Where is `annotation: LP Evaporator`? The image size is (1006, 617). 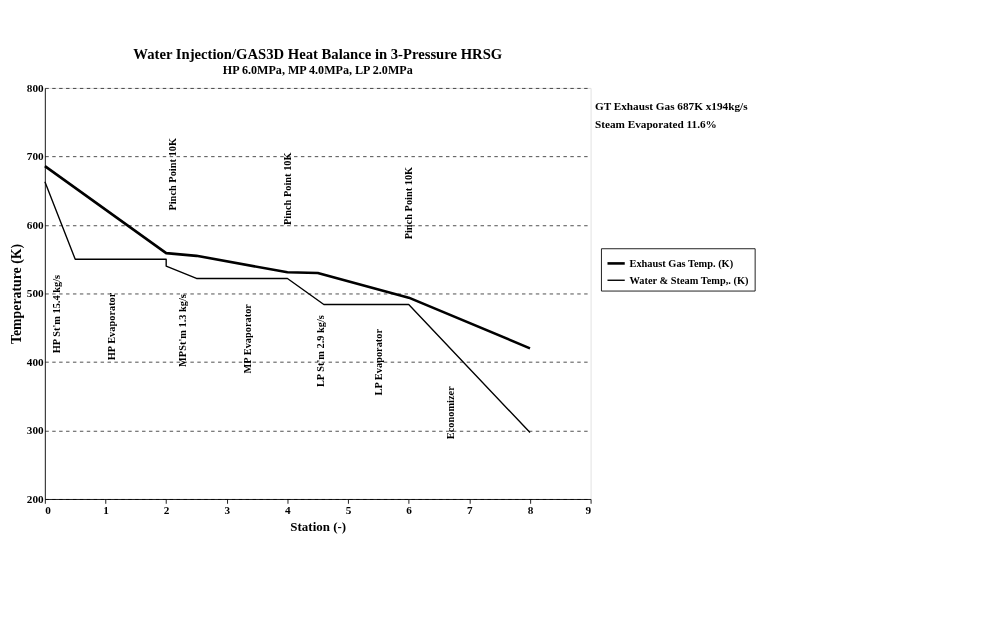 annotation: LP Evaporator is located at coordinates (378, 362).